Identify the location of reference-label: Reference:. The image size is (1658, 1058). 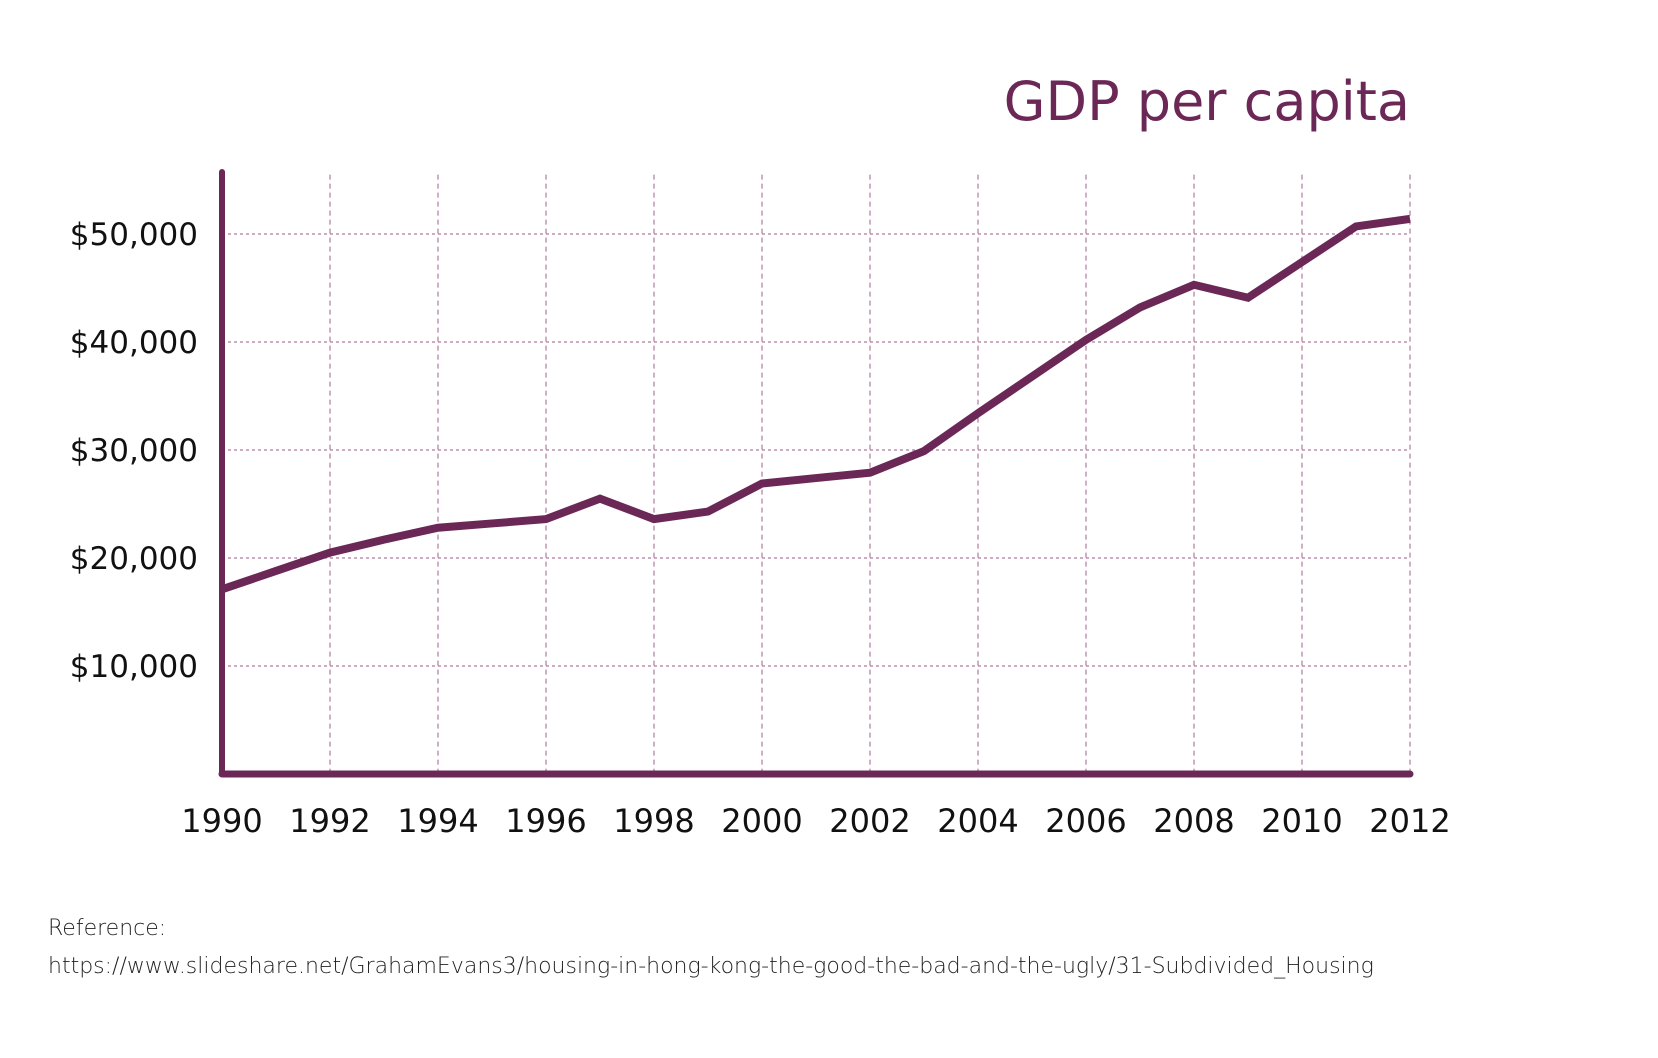
(107, 928).